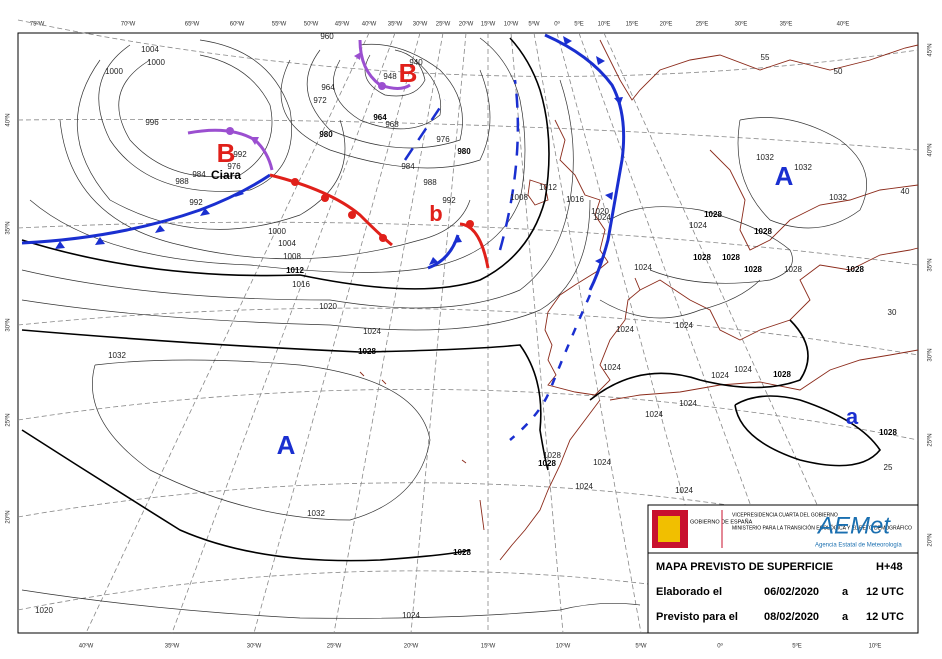 This screenshot has height=659, width=942. I want to click on storm-name: Ciara, so click(226, 175).